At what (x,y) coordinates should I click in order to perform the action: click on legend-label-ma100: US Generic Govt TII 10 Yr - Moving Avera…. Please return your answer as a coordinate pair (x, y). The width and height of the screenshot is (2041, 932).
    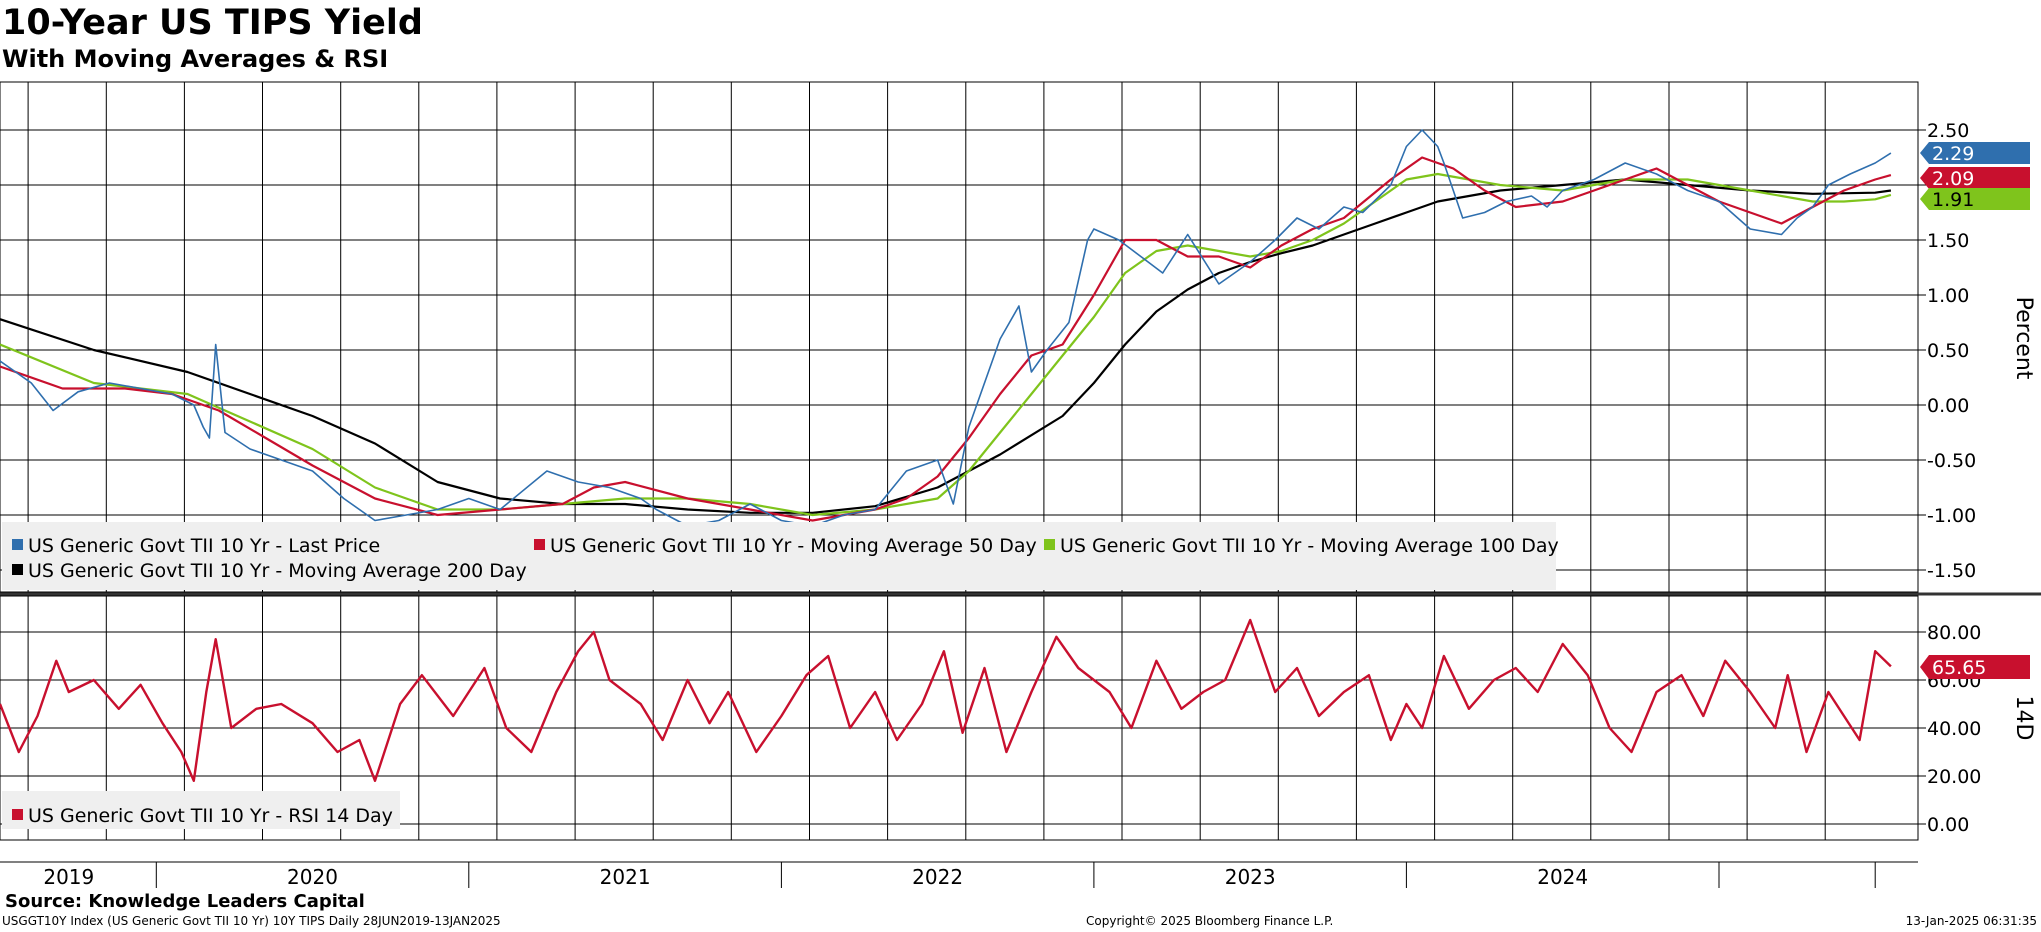
    Looking at the image, I should click on (1309, 546).